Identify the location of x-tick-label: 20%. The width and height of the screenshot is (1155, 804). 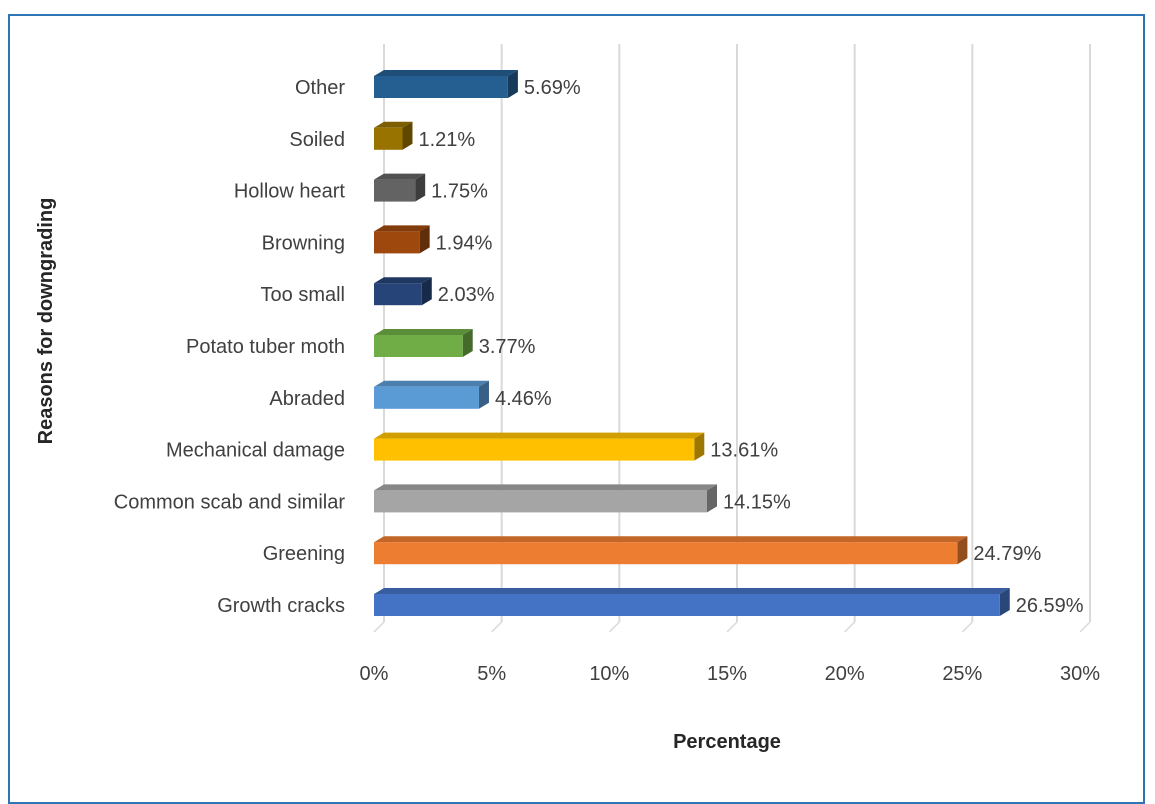
(845, 674).